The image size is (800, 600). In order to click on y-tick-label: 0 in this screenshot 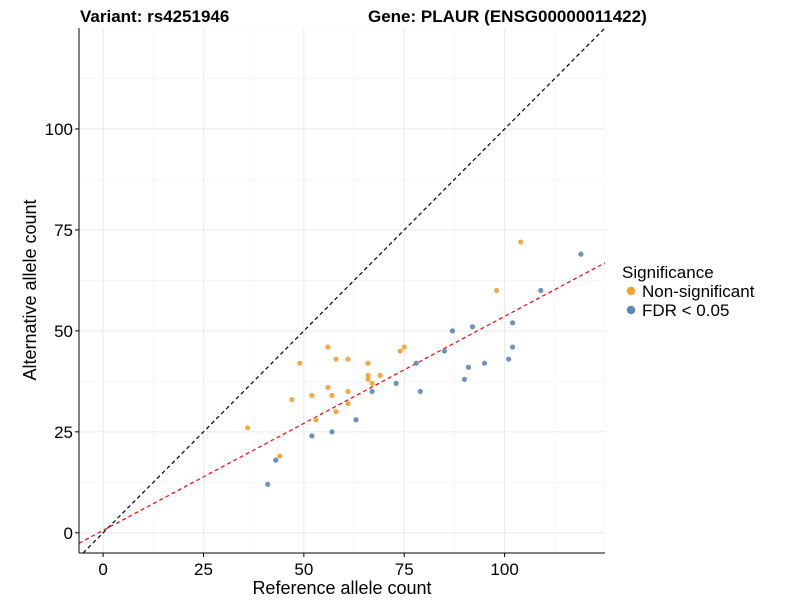, I will do `click(68, 533)`.